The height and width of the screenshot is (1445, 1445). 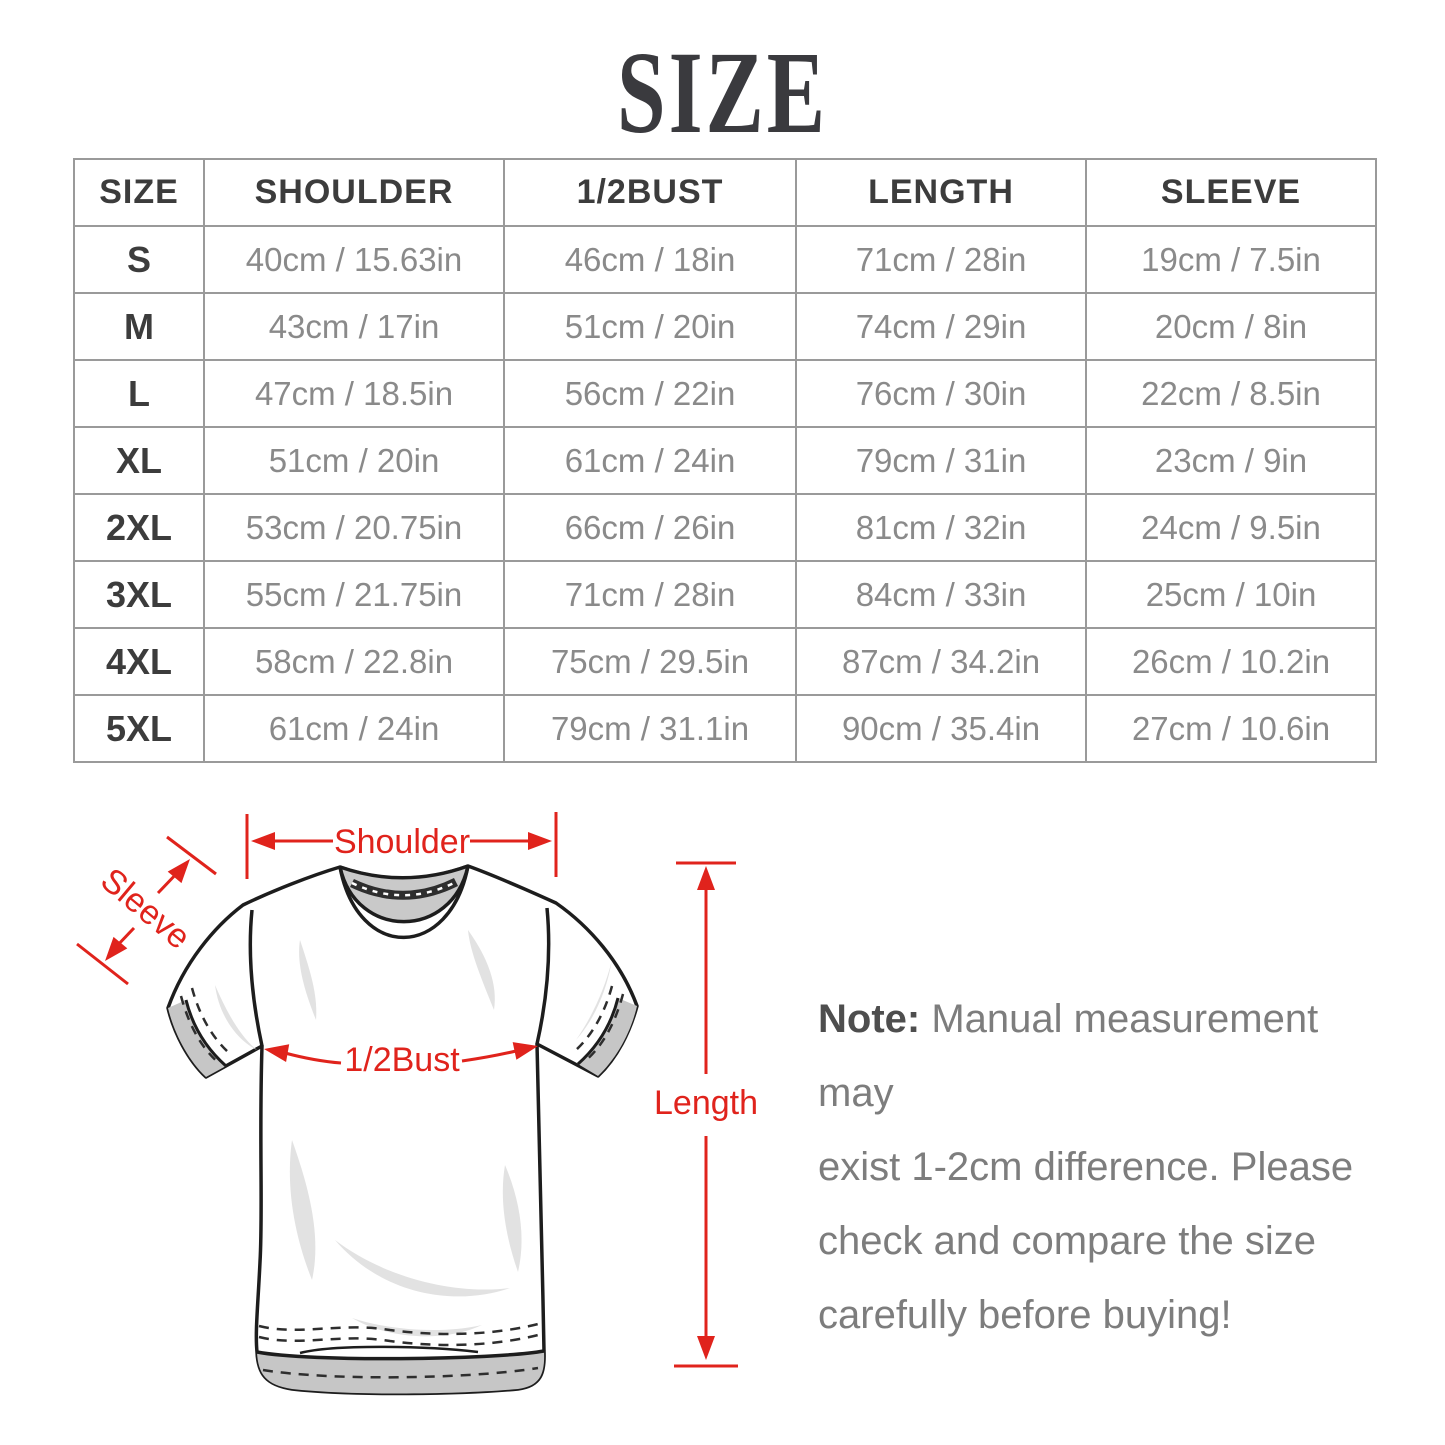 I want to click on length-measure, so click(x=706, y=1114).